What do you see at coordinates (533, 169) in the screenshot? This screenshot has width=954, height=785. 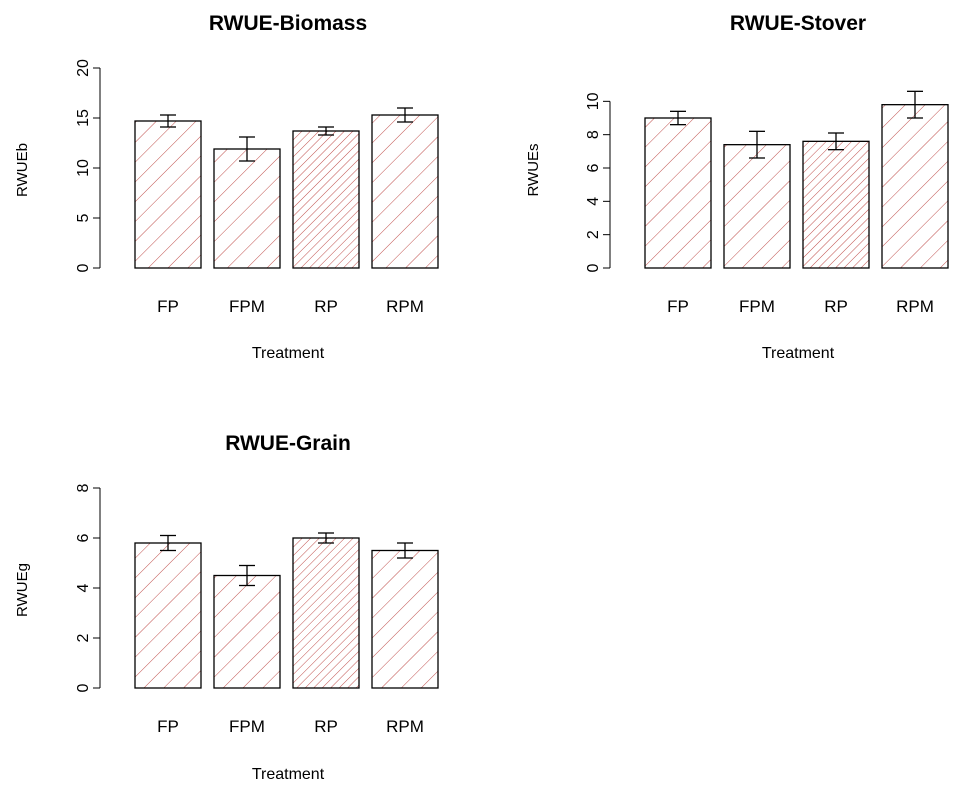 I see `y-axis-label: RWUEs` at bounding box center [533, 169].